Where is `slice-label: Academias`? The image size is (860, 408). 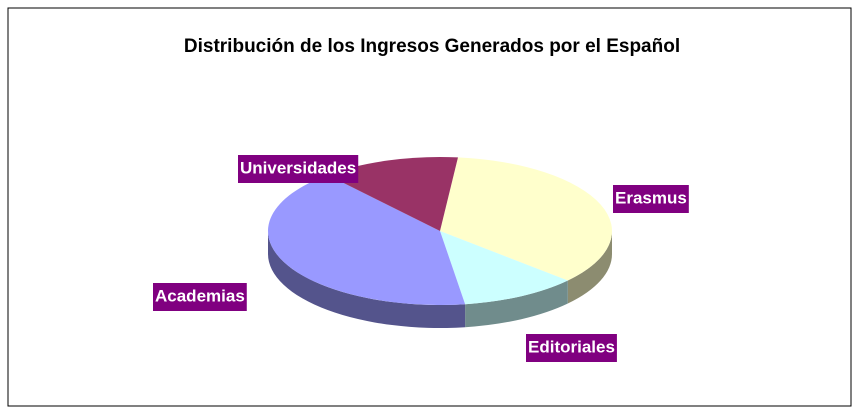 slice-label: Academias is located at coordinates (200, 295).